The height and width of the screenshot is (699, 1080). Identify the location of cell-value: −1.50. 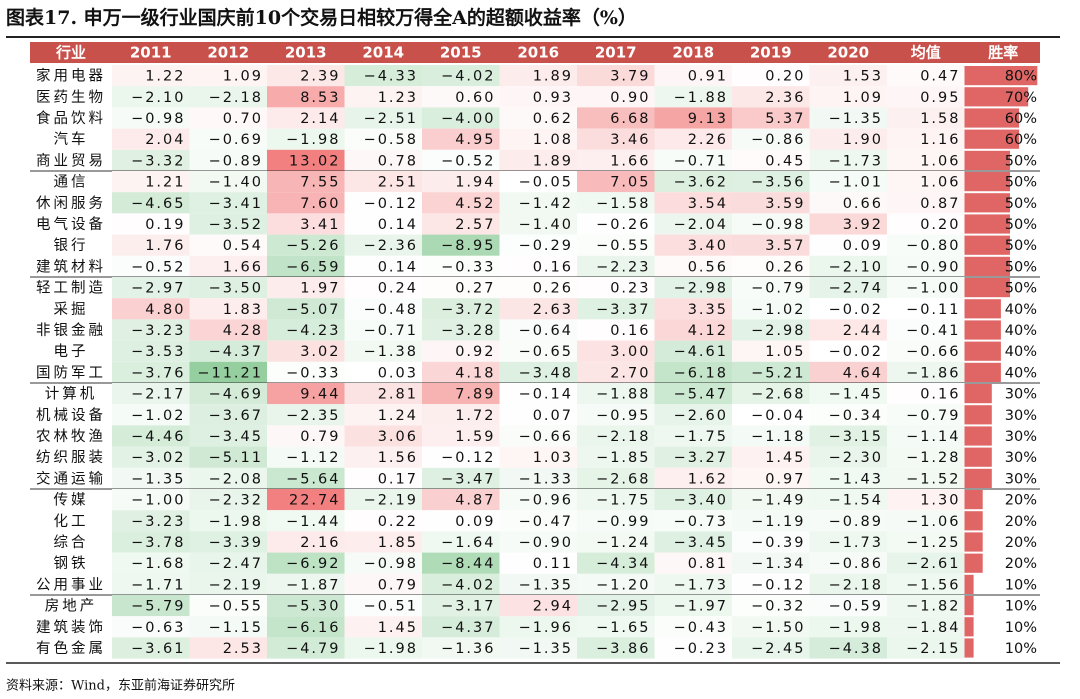
(778, 628).